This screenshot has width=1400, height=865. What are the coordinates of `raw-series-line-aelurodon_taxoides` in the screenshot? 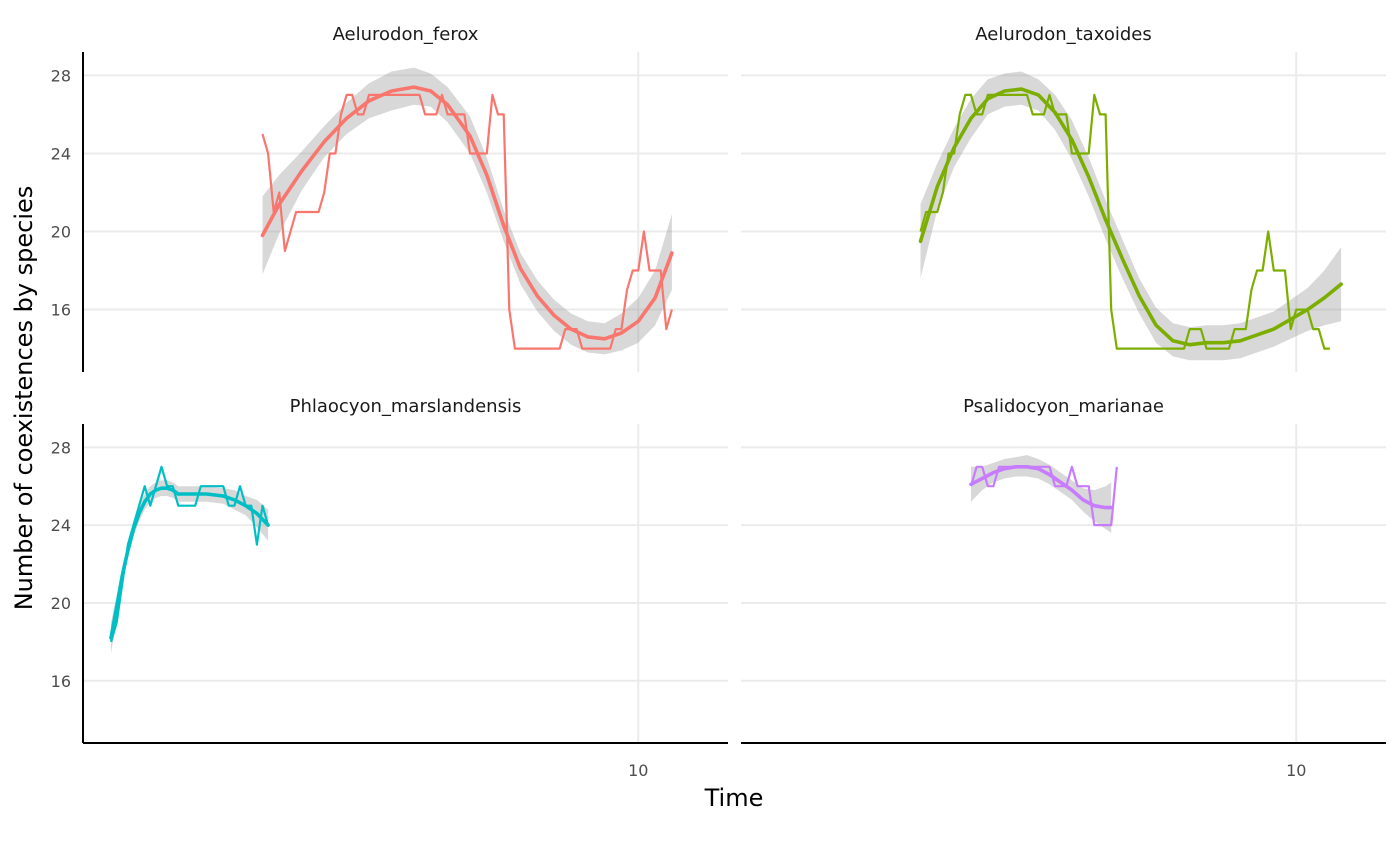 It's located at (1124, 221).